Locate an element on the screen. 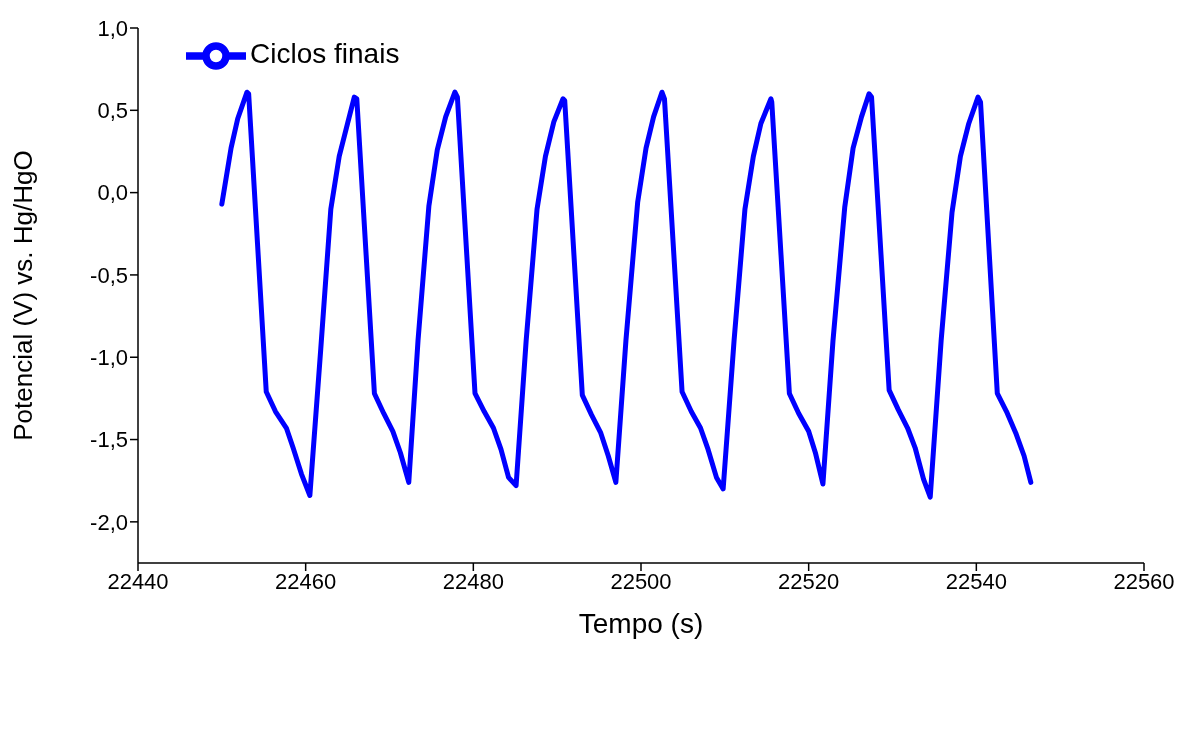 The image size is (1192, 731). x-tick-label: 22540 is located at coordinates (976, 581).